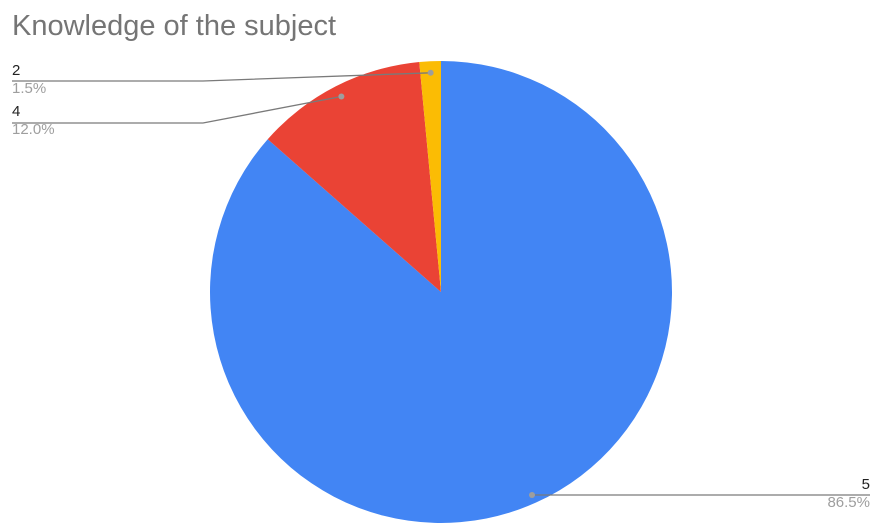 This screenshot has width=874, height=524. What do you see at coordinates (33, 129) in the screenshot?
I see `slice-percent-4: 12.0%` at bounding box center [33, 129].